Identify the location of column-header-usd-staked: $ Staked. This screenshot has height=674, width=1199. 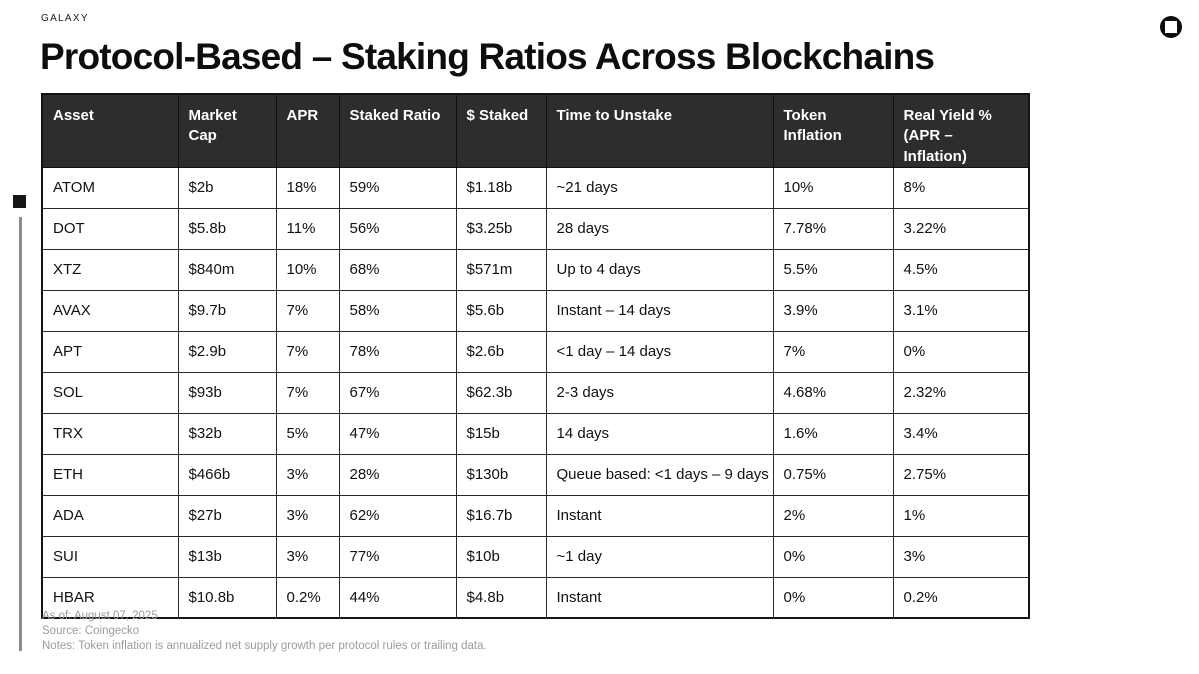
(501, 130).